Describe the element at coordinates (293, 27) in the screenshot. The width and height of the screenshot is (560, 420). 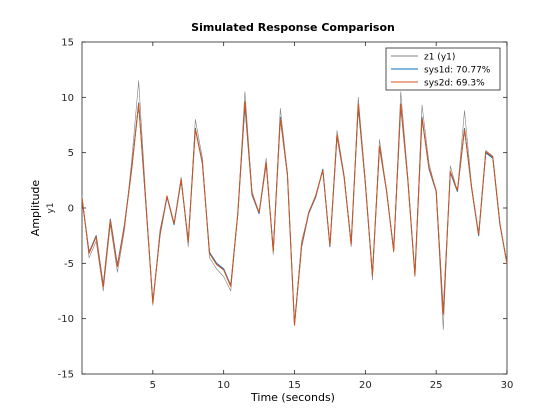
I see `chart-title: Simulated Response Comparison` at that location.